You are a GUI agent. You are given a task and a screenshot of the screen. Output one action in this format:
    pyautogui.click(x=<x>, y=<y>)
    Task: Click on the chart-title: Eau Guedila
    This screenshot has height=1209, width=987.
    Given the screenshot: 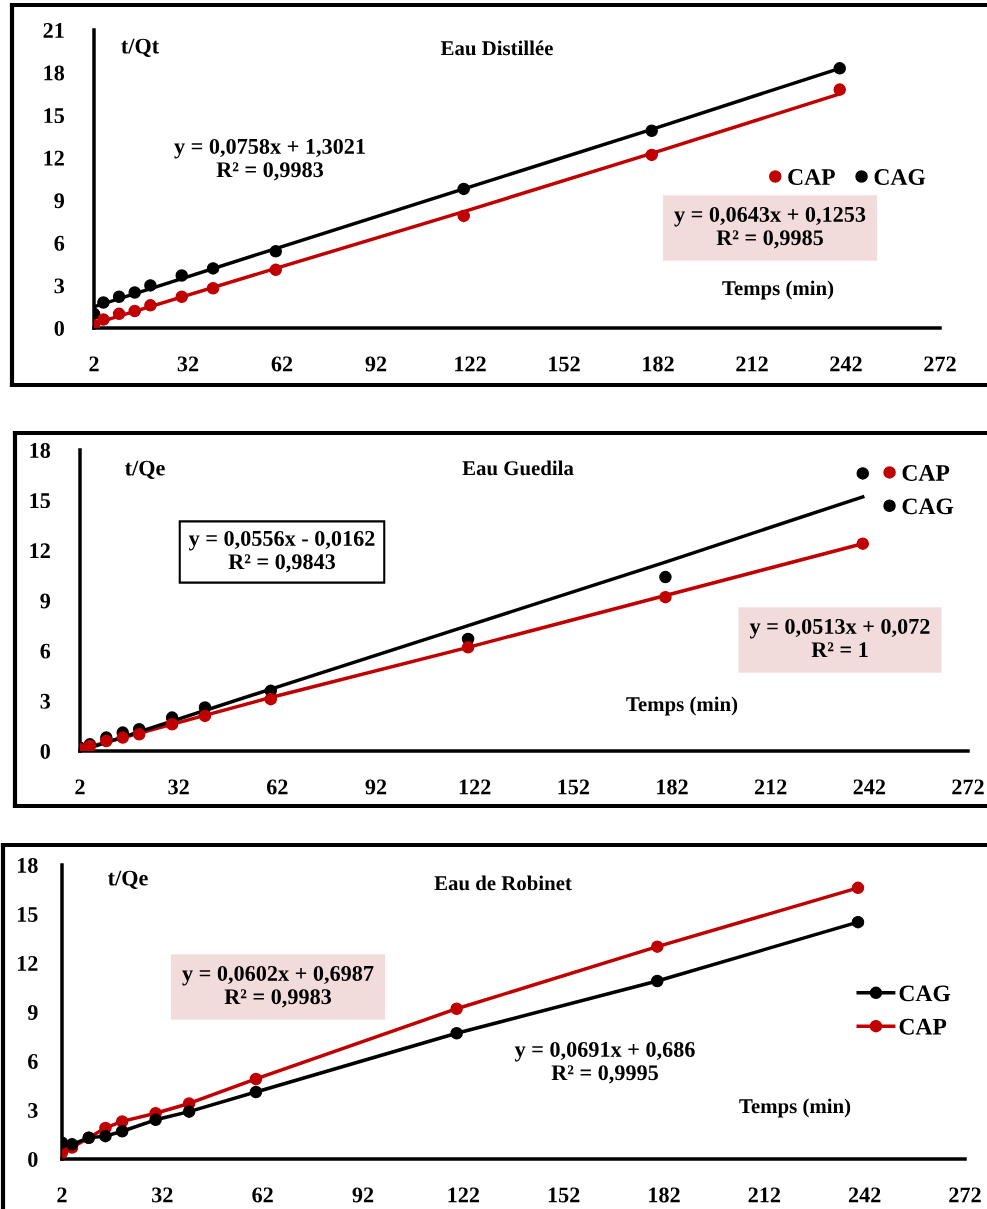 What is the action you would take?
    pyautogui.click(x=518, y=468)
    